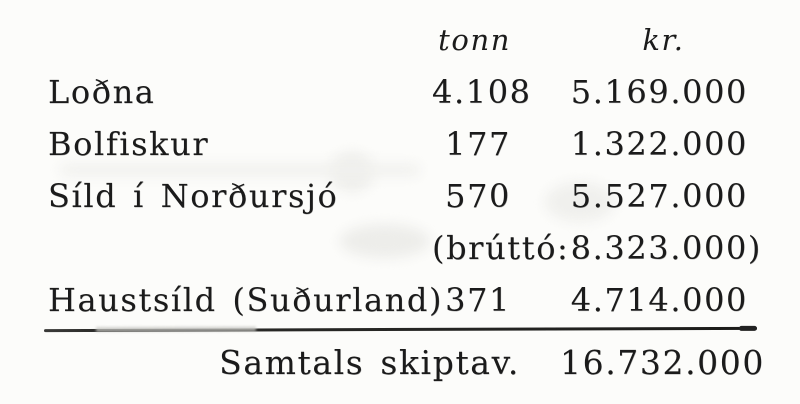 The height and width of the screenshot is (404, 800). I want to click on row-kr-value: 4.714.000, so click(659, 300).